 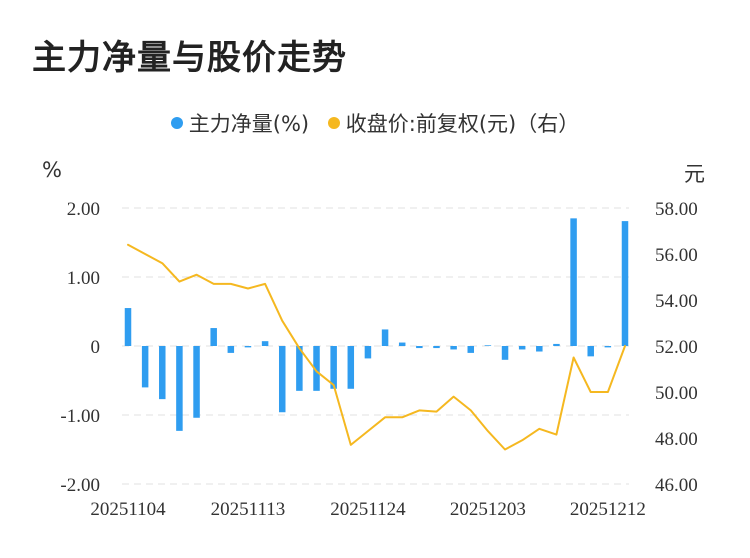 I want to click on left-axis-unit: %, so click(x=52, y=170).